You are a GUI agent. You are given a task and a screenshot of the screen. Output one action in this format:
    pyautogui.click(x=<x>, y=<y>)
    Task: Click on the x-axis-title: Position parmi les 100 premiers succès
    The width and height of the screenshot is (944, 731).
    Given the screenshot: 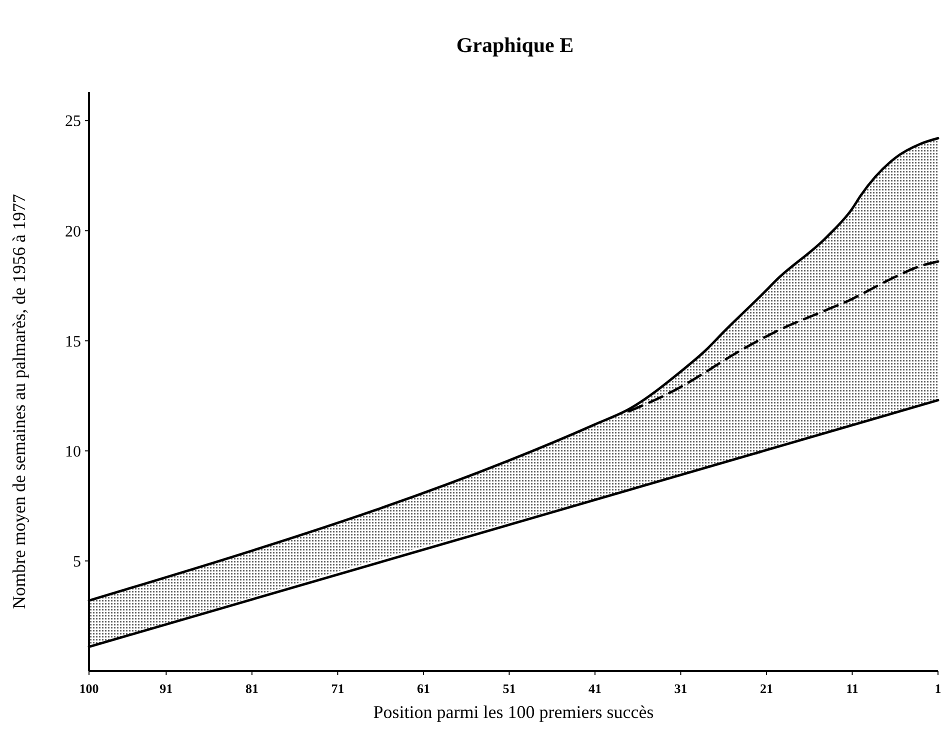 What is the action you would take?
    pyautogui.click(x=513, y=712)
    